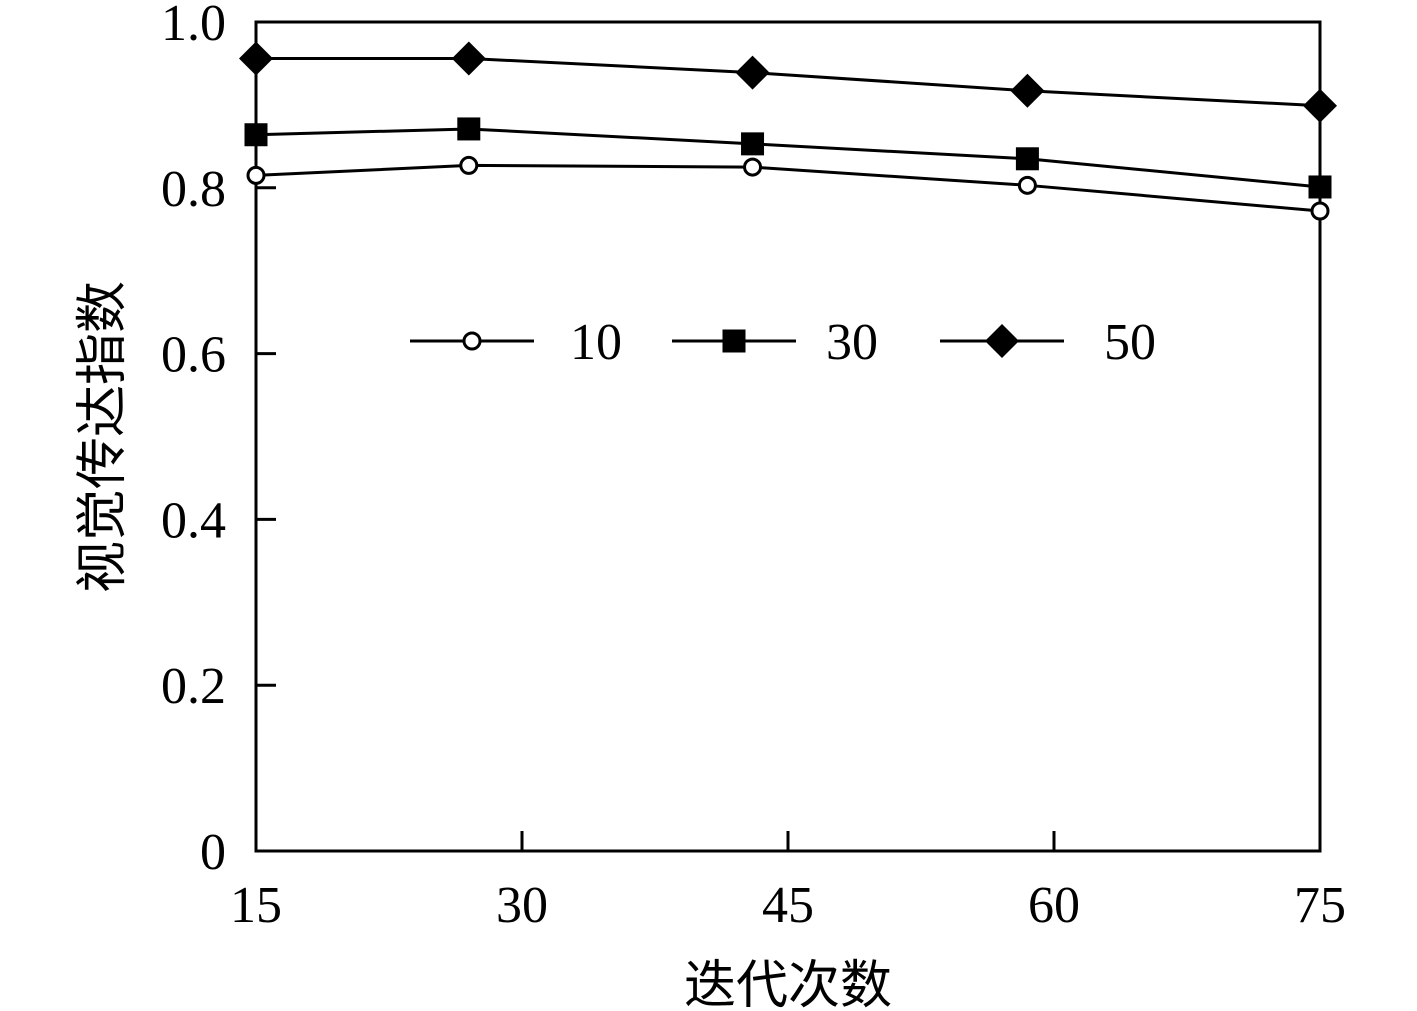  What do you see at coordinates (852, 342) in the screenshot?
I see `legend-label: 30` at bounding box center [852, 342].